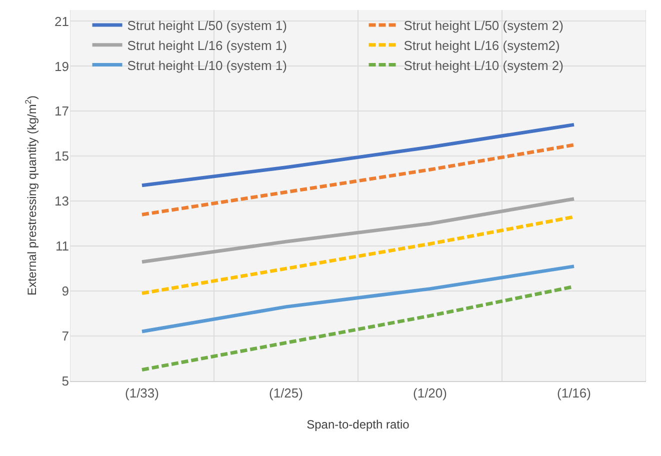 The width and height of the screenshot is (661, 456). Describe the element at coordinates (65, 291) in the screenshot. I see `y-tick-label: 9` at that location.